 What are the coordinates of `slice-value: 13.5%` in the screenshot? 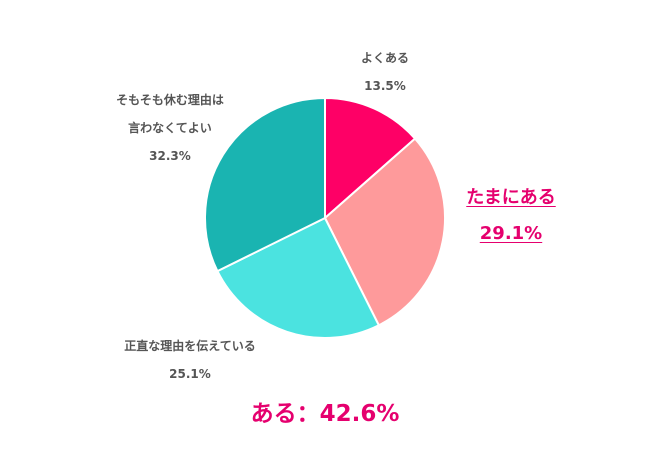 It's located at (385, 86).